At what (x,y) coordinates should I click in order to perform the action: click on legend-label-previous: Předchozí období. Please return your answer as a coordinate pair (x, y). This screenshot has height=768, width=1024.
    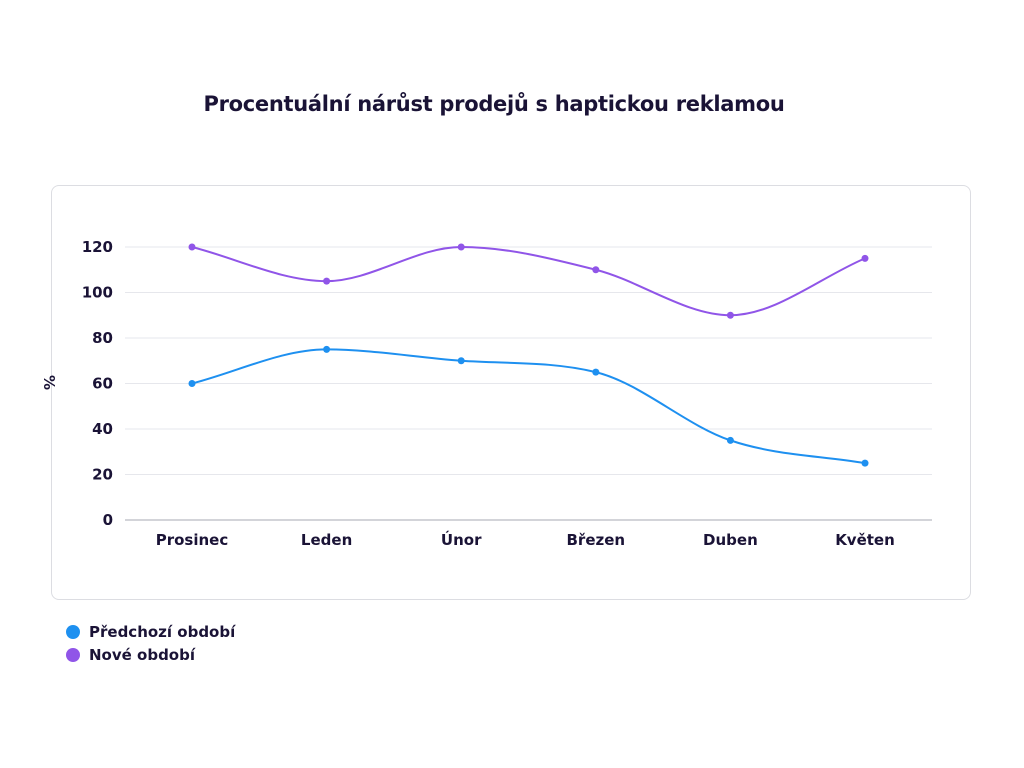
    Looking at the image, I should click on (162, 631).